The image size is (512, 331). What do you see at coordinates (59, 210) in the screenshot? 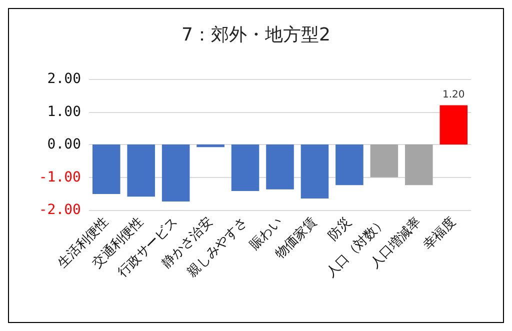
I see `y-tick-label: -2.00` at bounding box center [59, 210].